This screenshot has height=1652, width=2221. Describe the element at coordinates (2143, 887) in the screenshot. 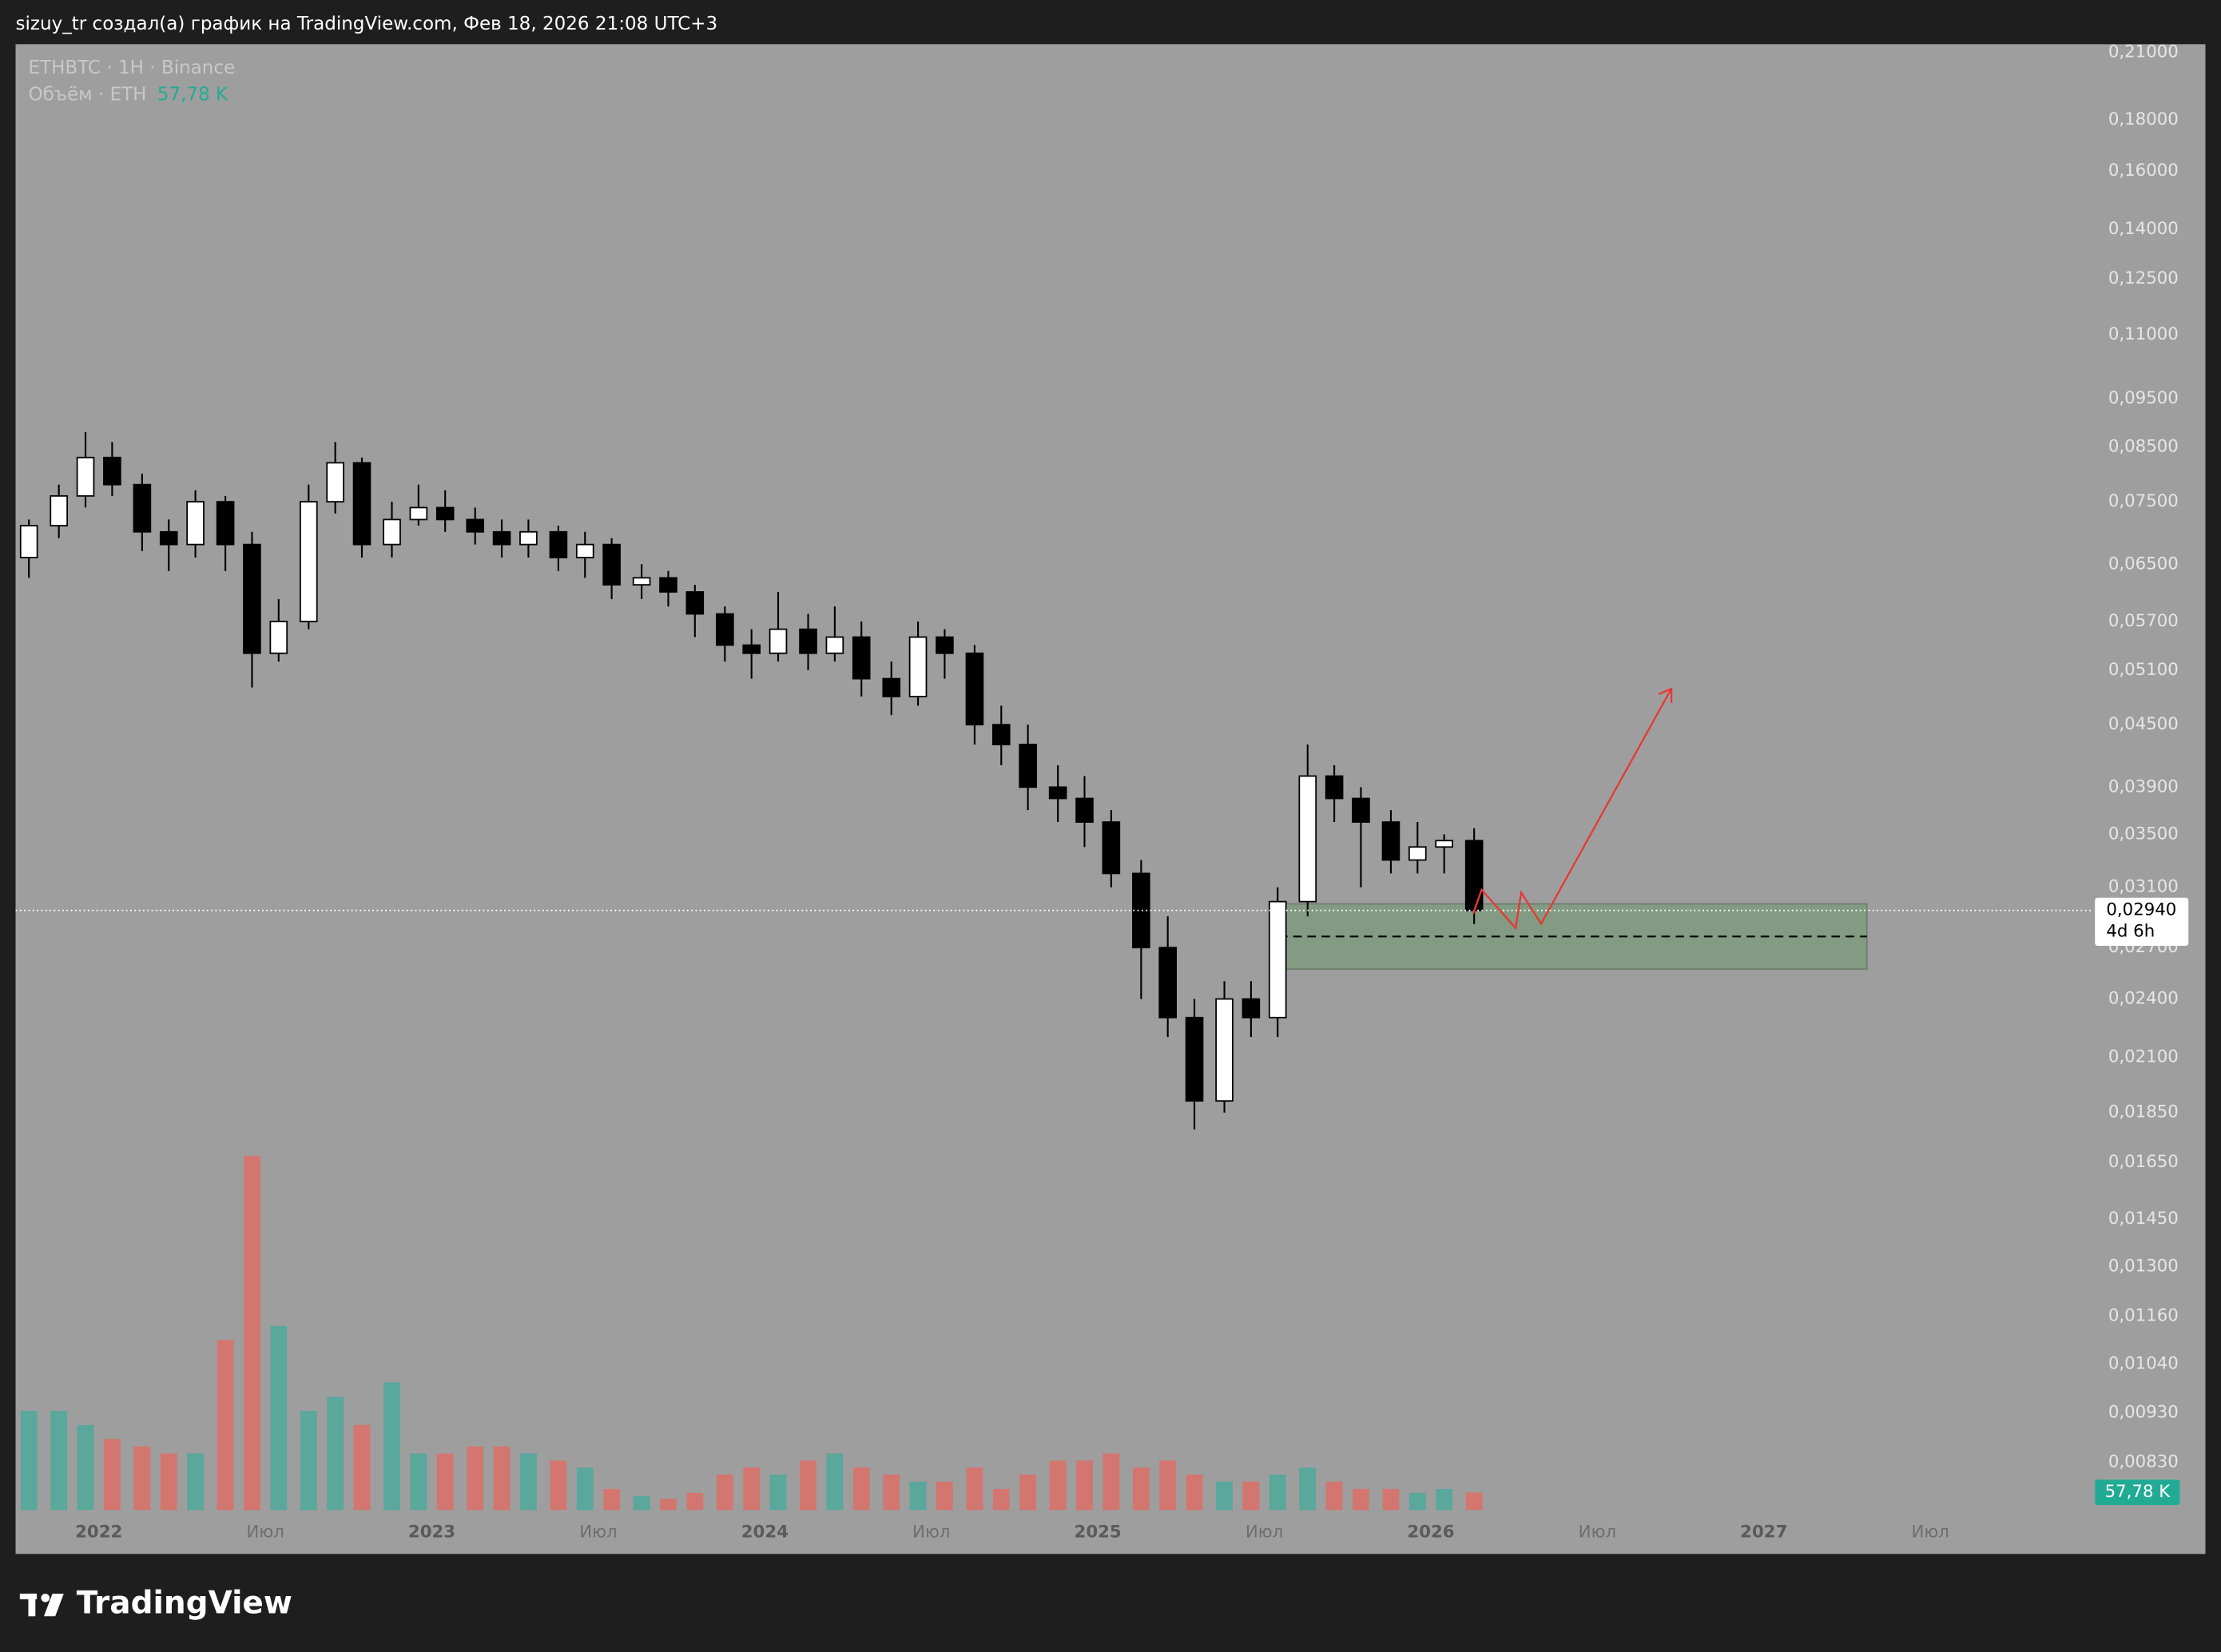

I see `y-tick-label: 0,03100` at that location.